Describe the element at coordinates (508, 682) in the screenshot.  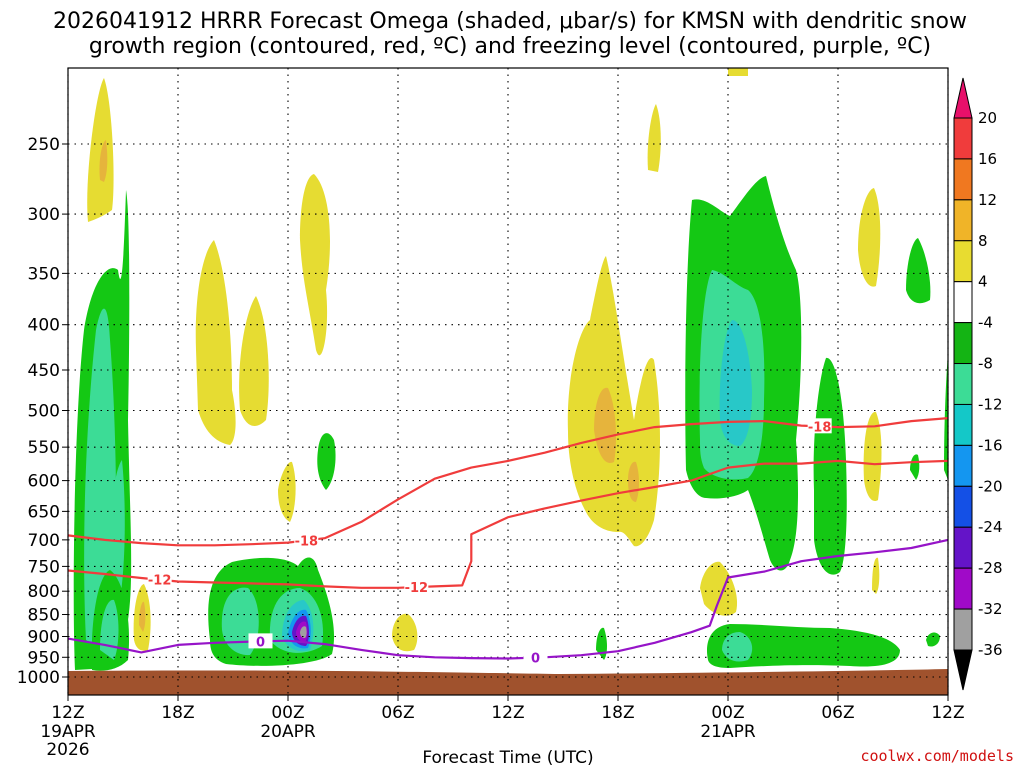
I see `terrain-ground-fill` at that location.